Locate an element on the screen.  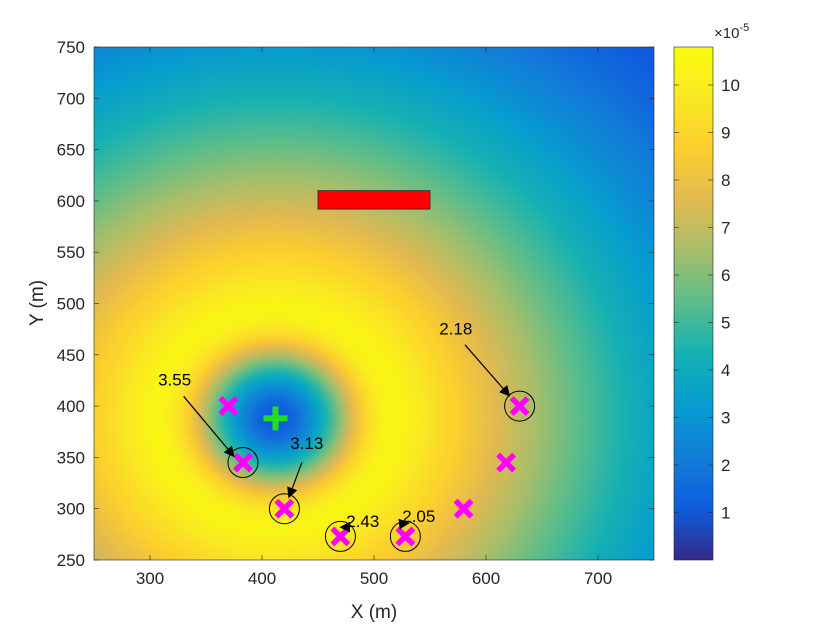
annotation-label: 2.05 is located at coordinates (418, 516).